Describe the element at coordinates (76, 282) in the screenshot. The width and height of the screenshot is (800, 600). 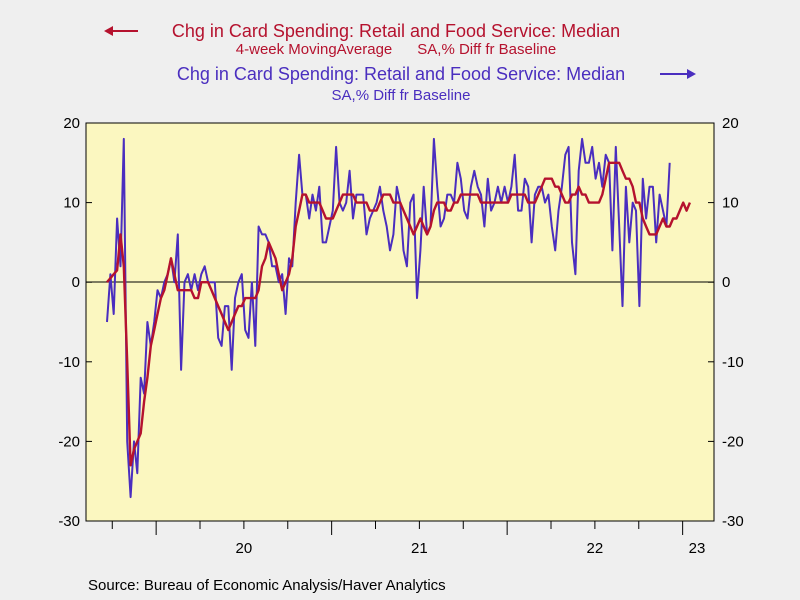
I see `y-left-tick-label: 0` at that location.